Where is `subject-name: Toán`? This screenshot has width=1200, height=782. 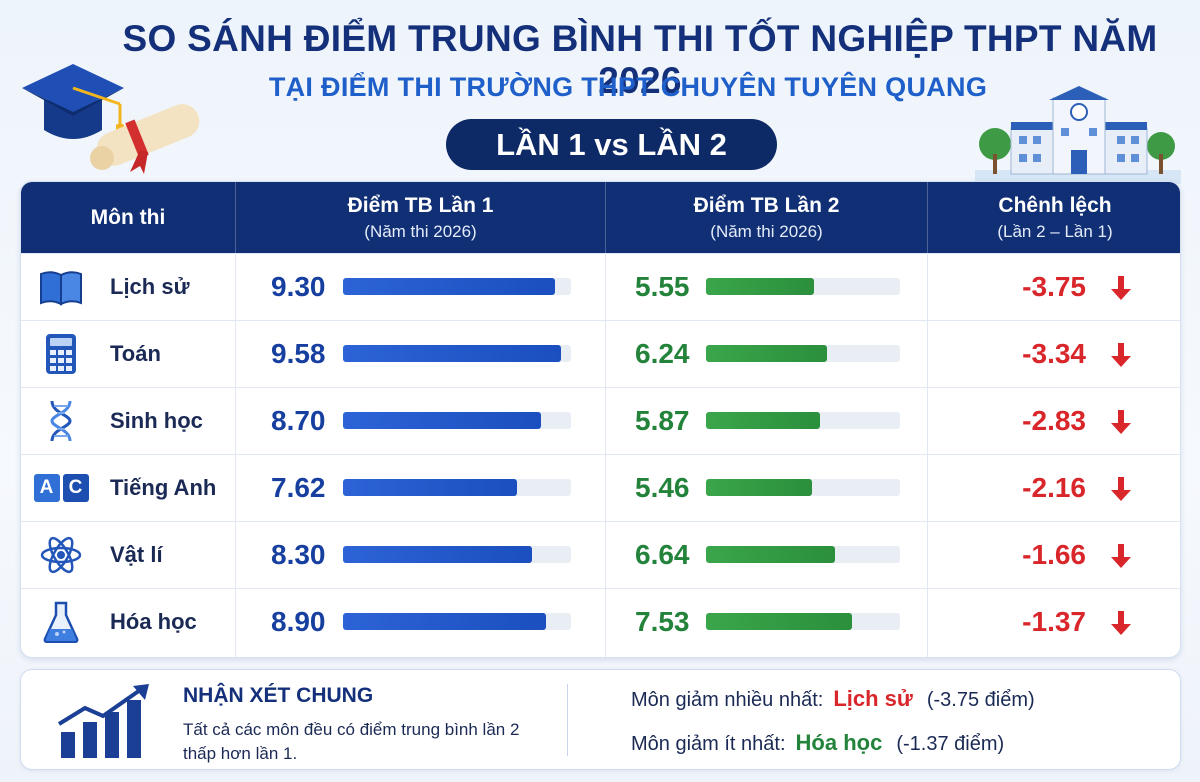
subject-name: Toán is located at coordinates (135, 353).